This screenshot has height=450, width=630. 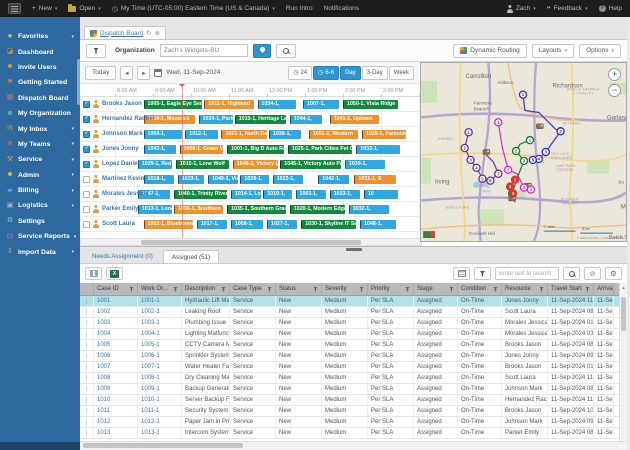 What do you see at coordinates (260, 119) in the screenshot?
I see `gantt-task-bar: 1010-1, Heritage Law Group,` at bounding box center [260, 119].